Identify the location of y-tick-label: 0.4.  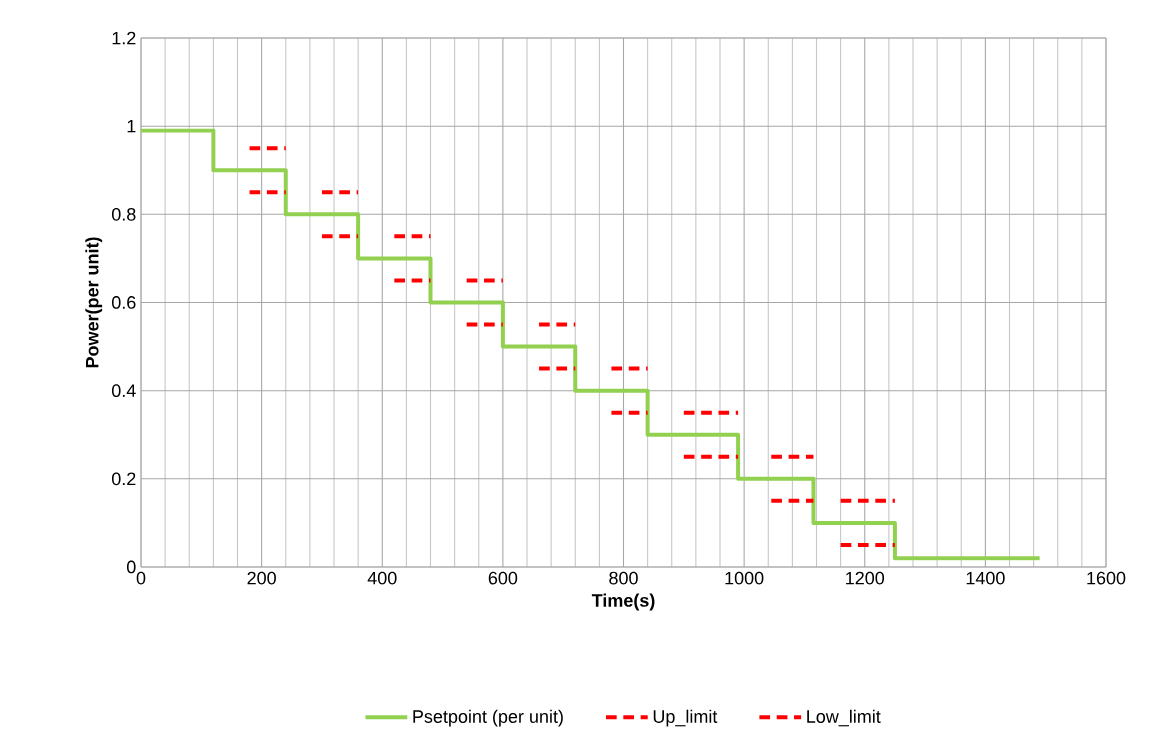
(123, 391).